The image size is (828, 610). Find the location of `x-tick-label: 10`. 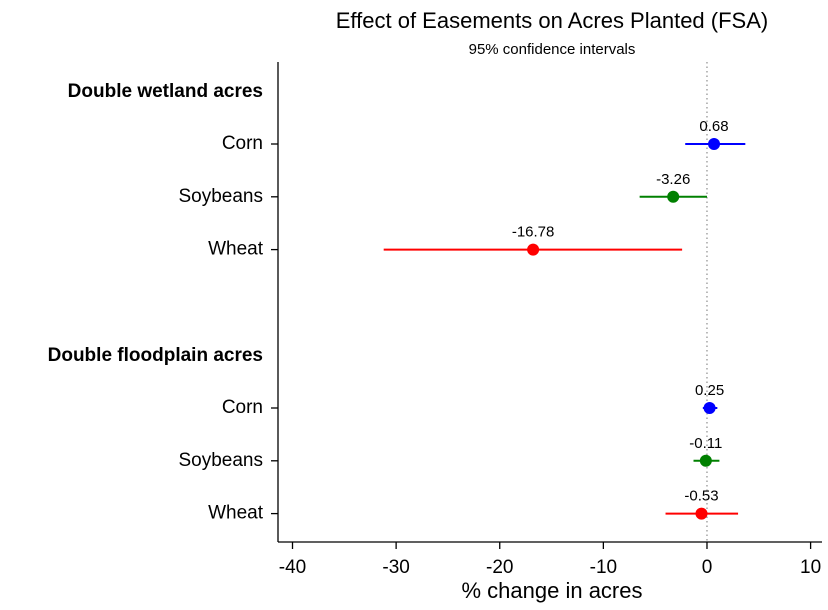

x-tick-label: 10 is located at coordinates (810, 567).